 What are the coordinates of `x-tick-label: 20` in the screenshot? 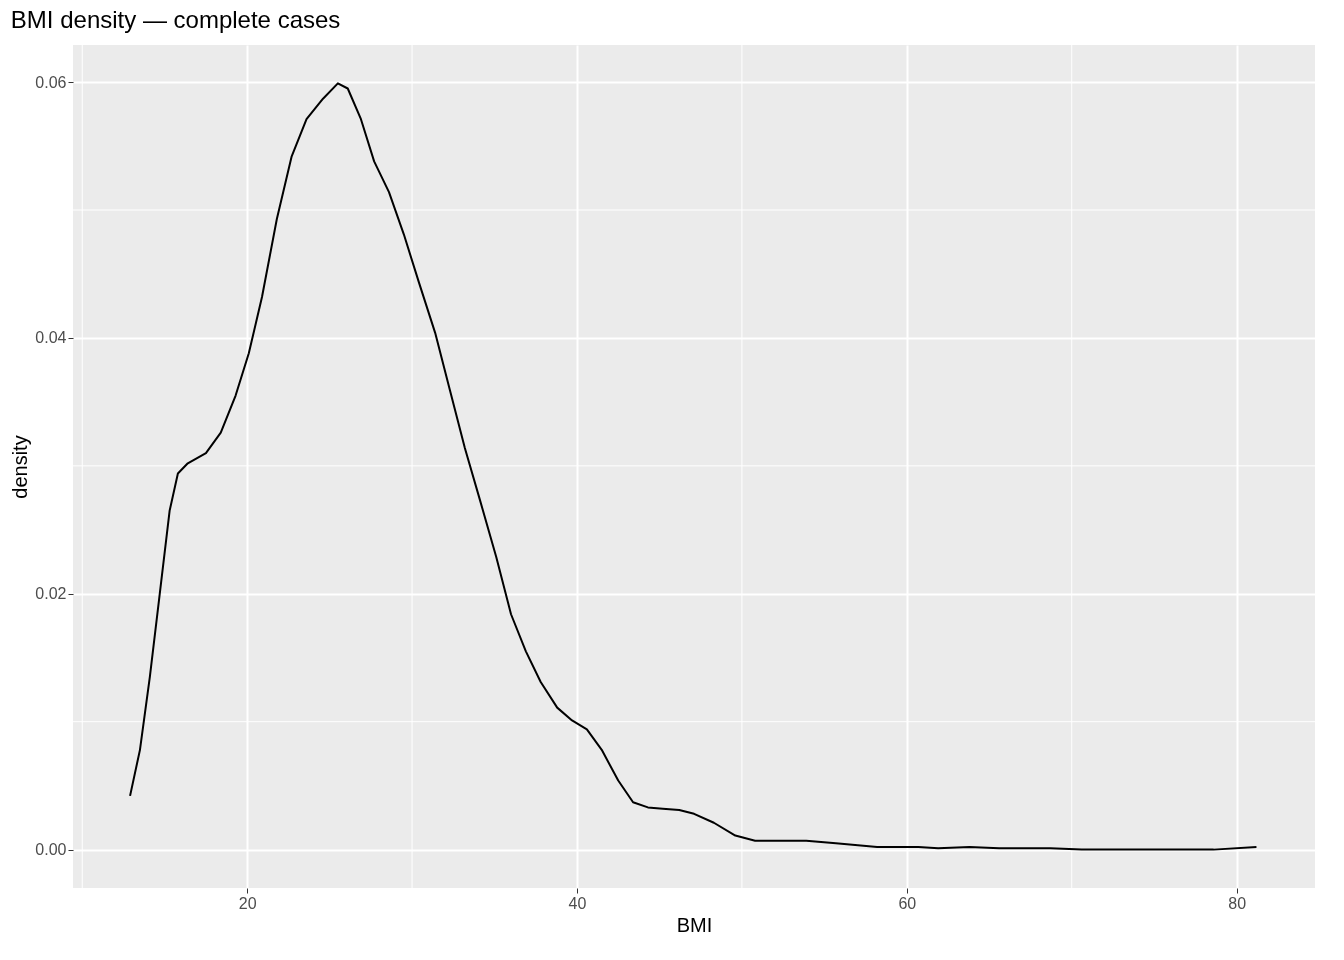 It's located at (247, 903).